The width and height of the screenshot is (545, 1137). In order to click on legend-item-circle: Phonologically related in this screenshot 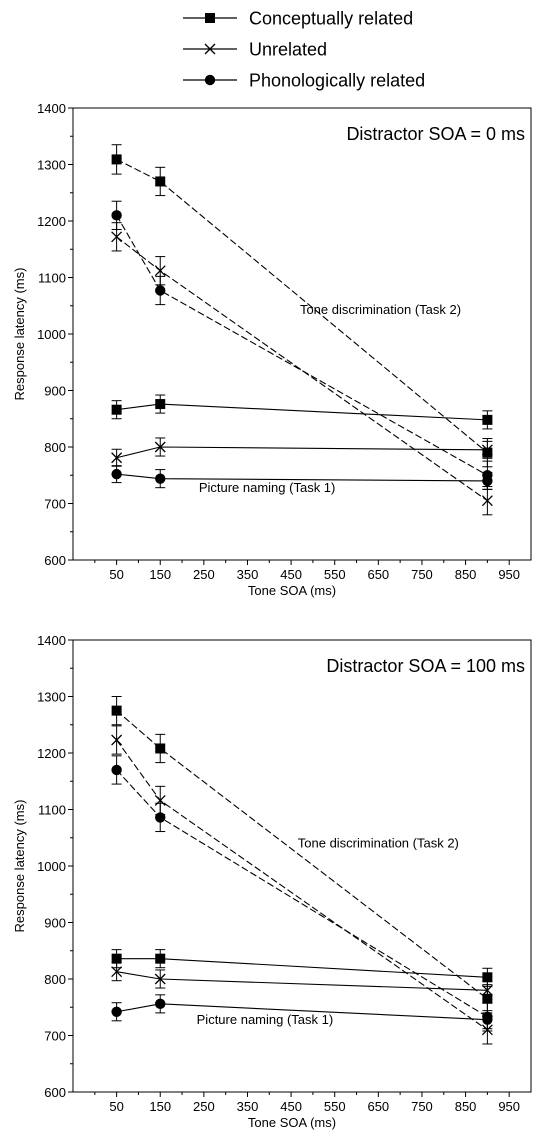, I will do `click(304, 81)`.